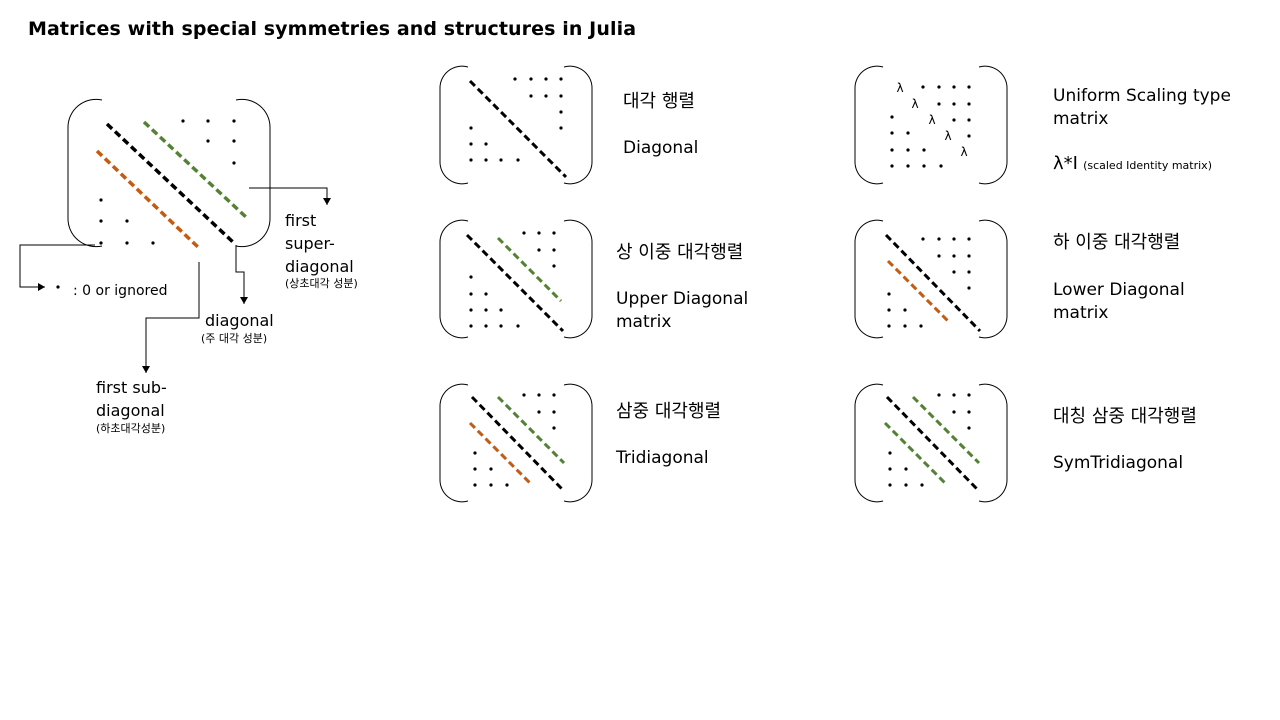 This screenshot has width=1280, height=720. I want to click on sym-tridiagonal-matrix-super-band, so click(946, 430).